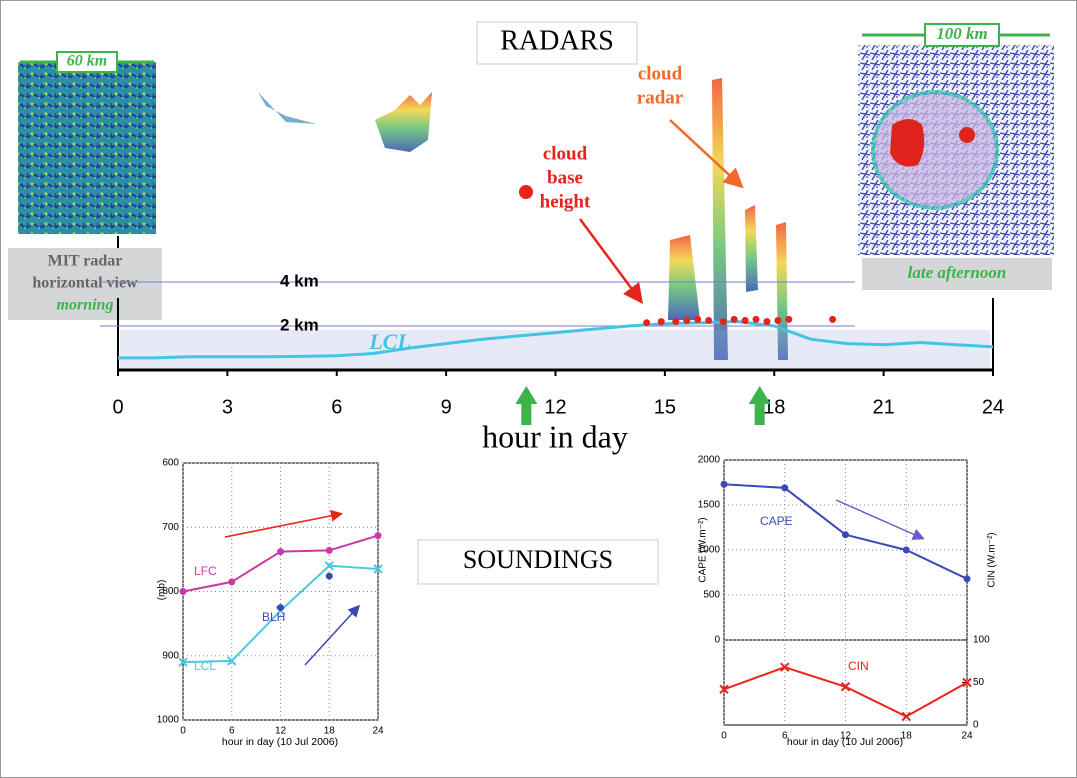 This screenshot has height=778, width=1077. Describe the element at coordinates (227, 407) in the screenshot. I see `x-tick-label: 3` at that location.